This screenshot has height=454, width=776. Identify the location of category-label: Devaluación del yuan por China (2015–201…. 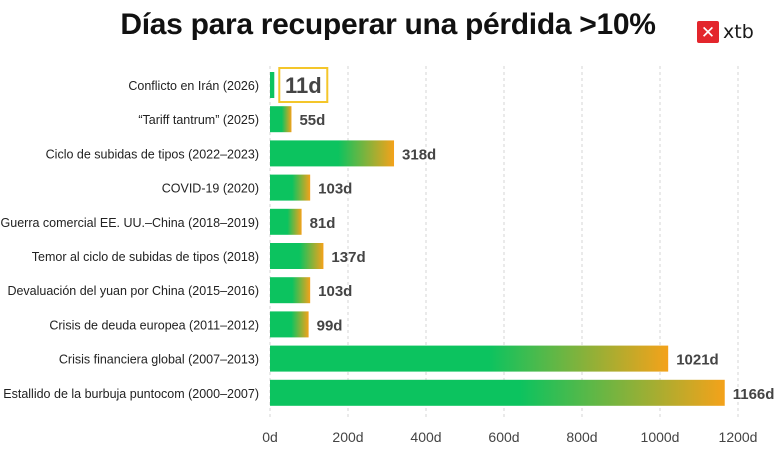
(133, 291).